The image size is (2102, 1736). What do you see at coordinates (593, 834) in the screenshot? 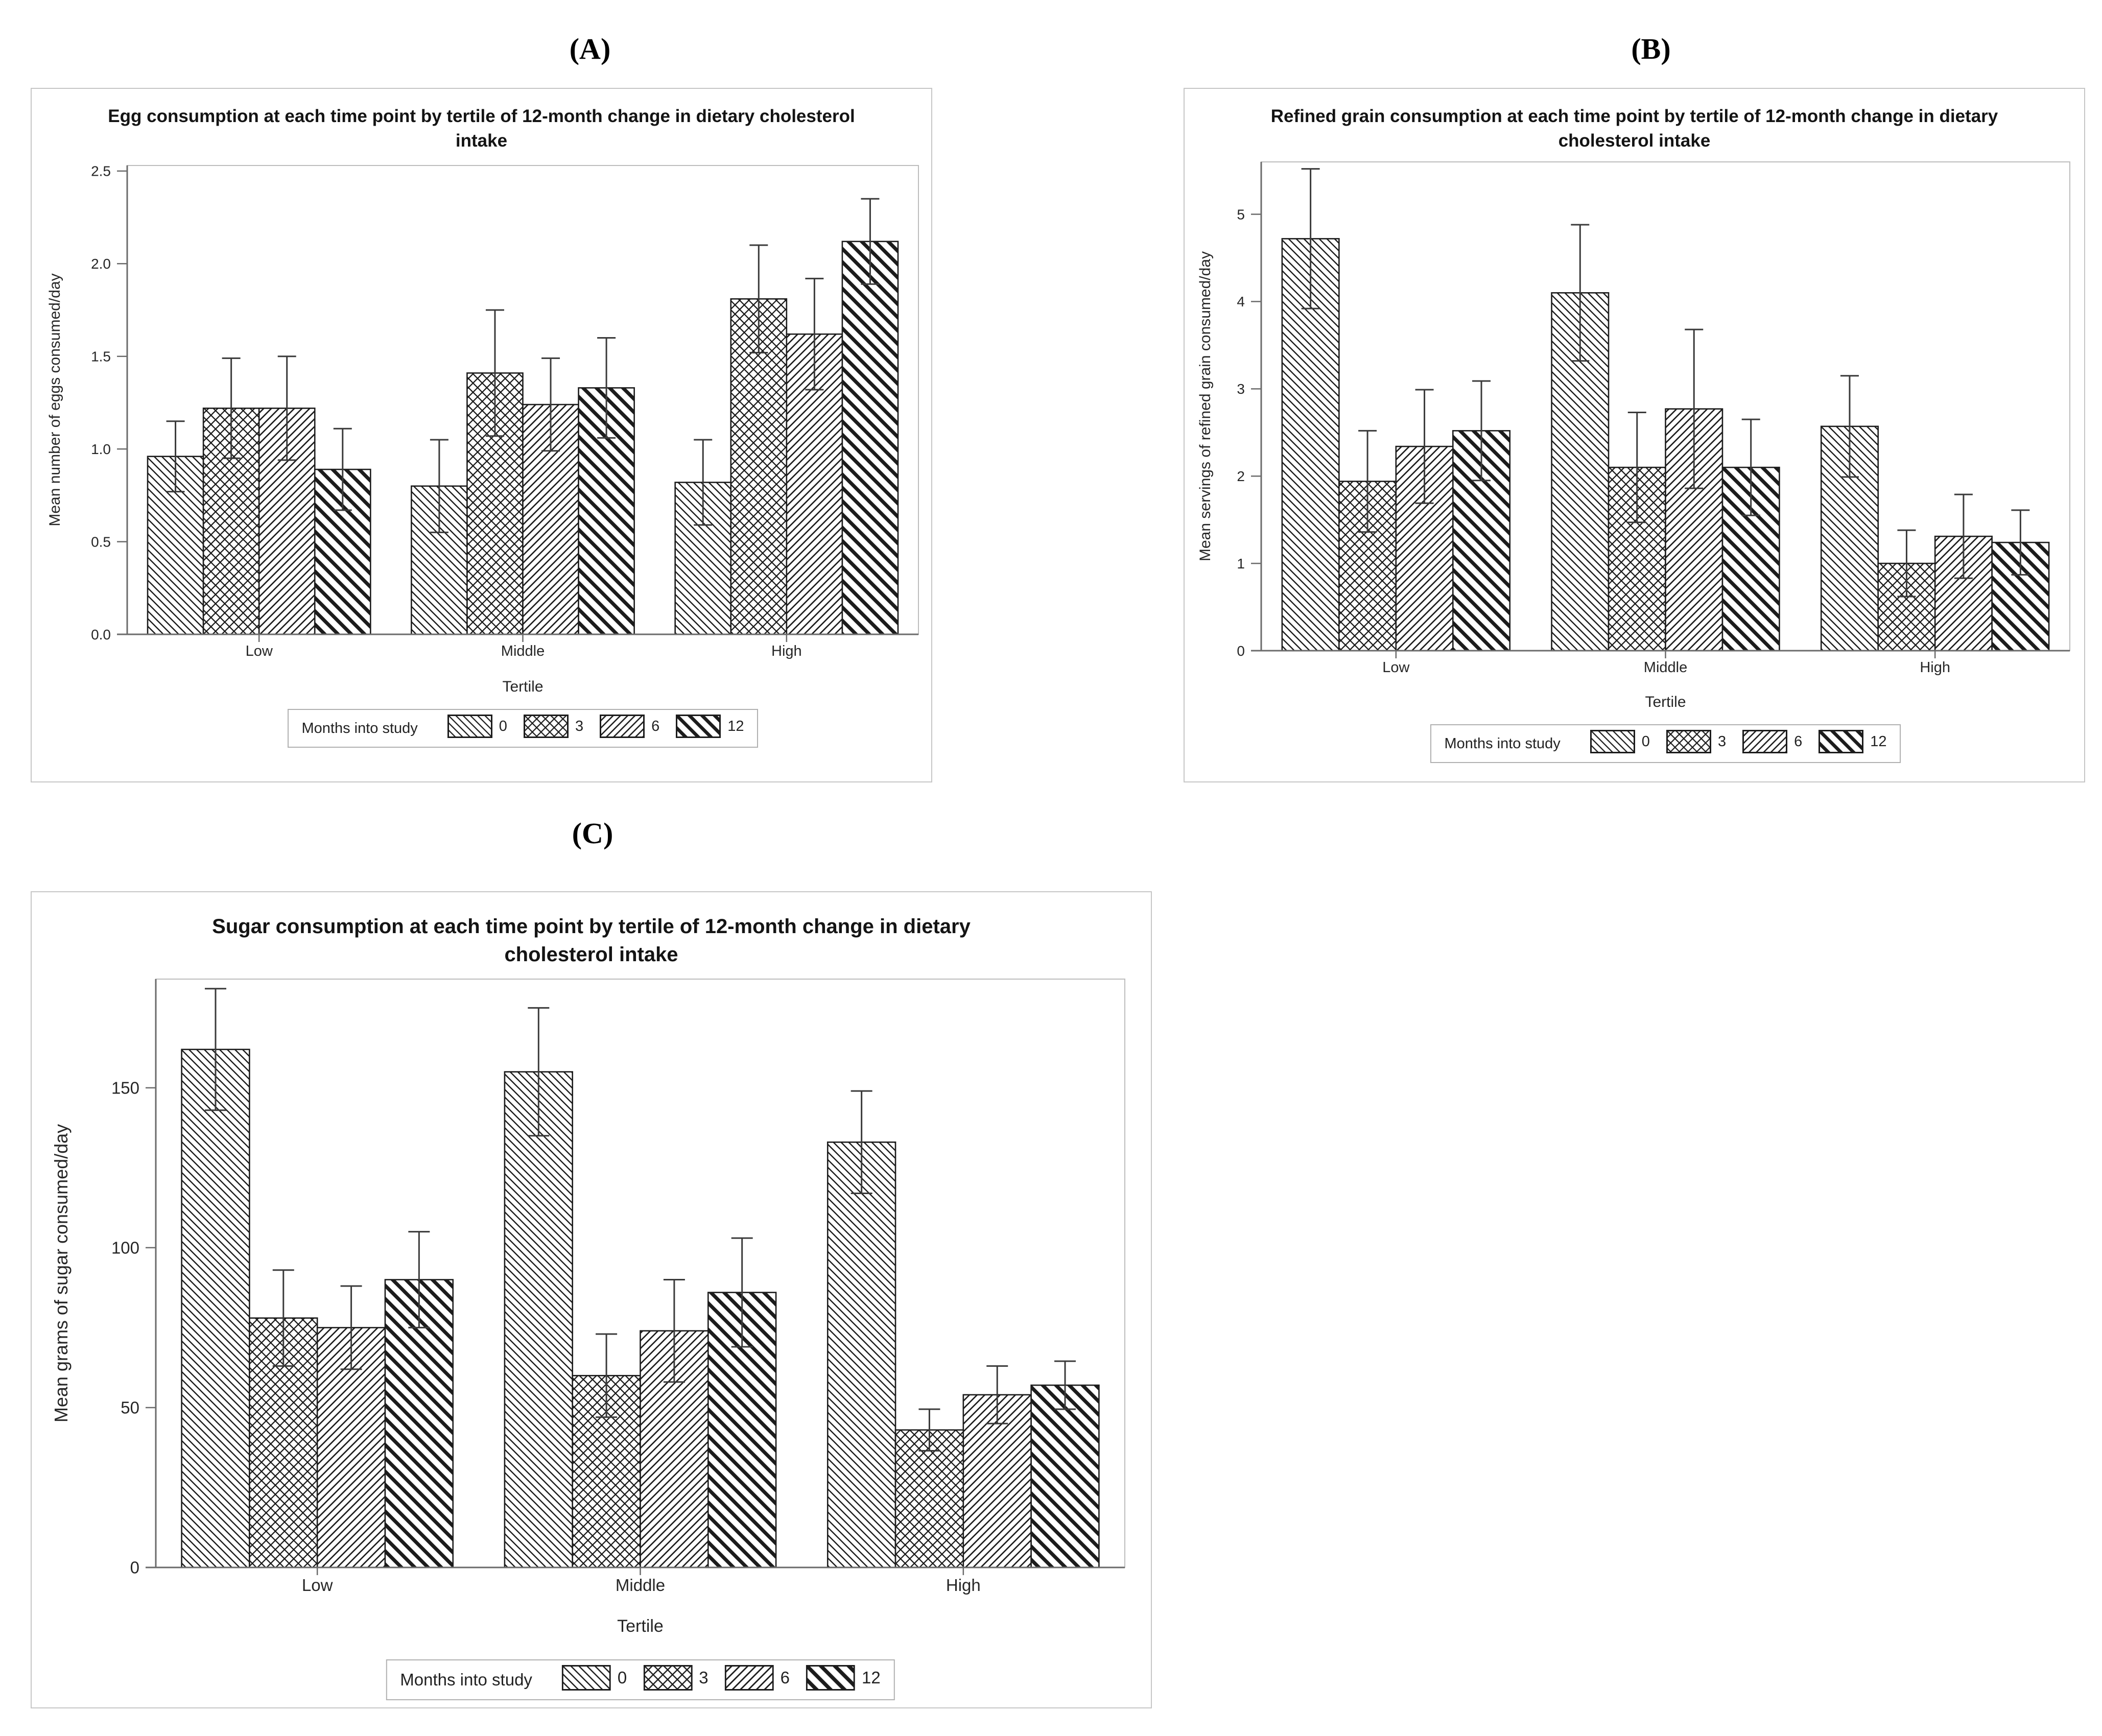
I see `panel-label-c: (C)` at bounding box center [593, 834].